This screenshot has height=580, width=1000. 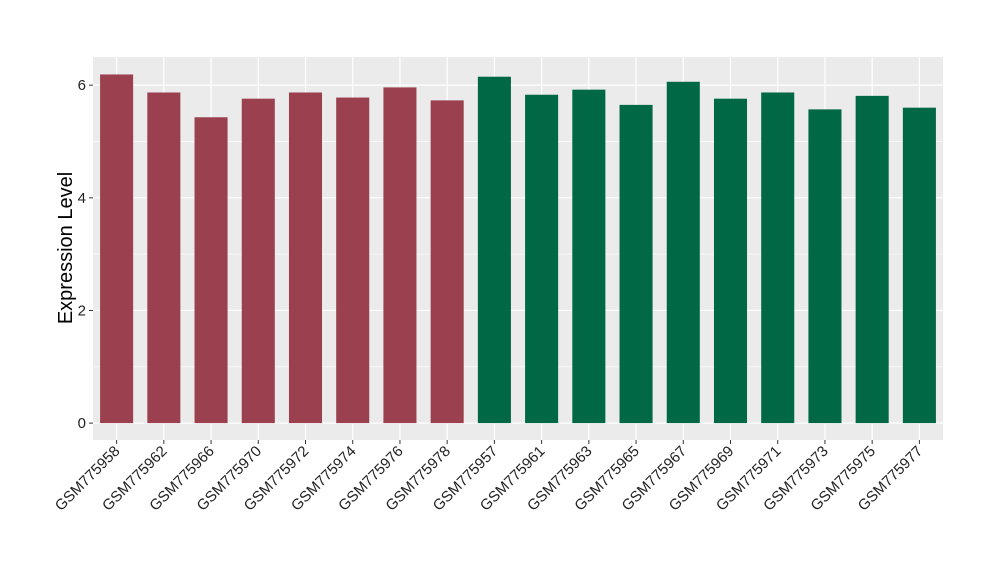 What do you see at coordinates (82, 85) in the screenshot?
I see `y-tick-label: 6` at bounding box center [82, 85].